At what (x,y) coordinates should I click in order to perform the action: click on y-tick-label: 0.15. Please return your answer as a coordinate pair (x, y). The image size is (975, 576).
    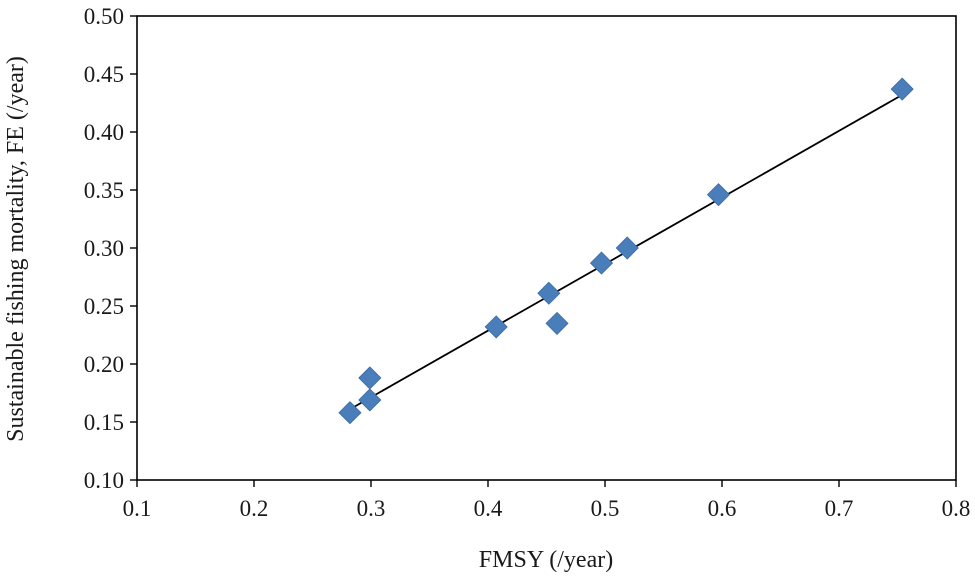
    Looking at the image, I should click on (104, 422).